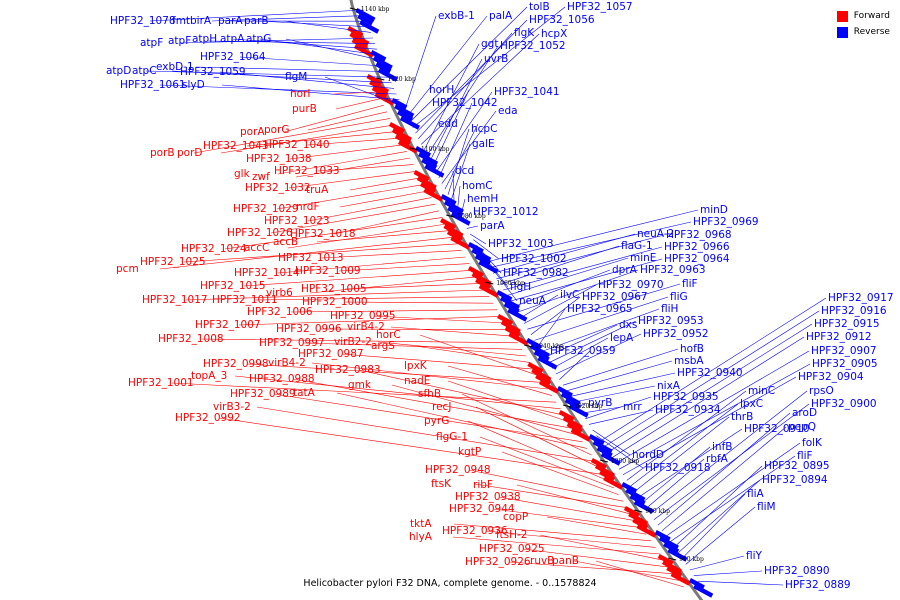 The width and height of the screenshot is (900, 600). I want to click on reverse-gene-label: hofB, so click(692, 349).